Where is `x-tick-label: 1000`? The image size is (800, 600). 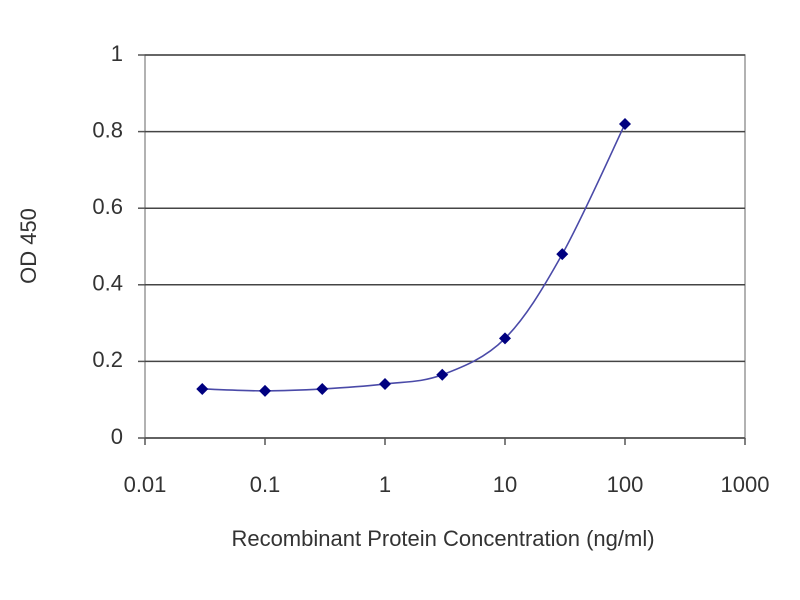 x-tick-label: 1000 is located at coordinates (745, 484).